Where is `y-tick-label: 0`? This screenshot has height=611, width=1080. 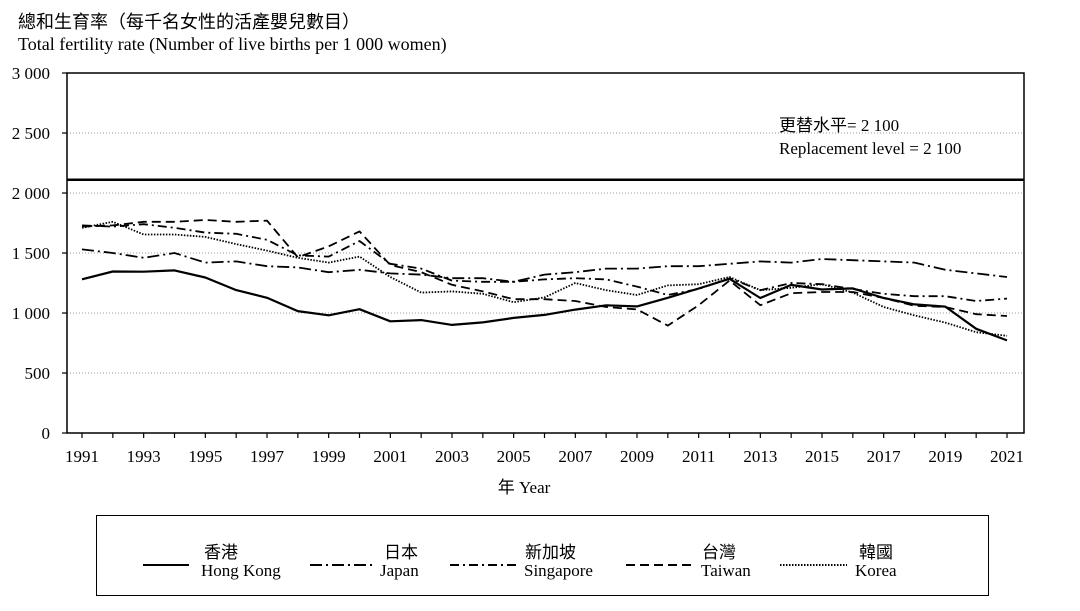
y-tick-label: 0 is located at coordinates (46, 433).